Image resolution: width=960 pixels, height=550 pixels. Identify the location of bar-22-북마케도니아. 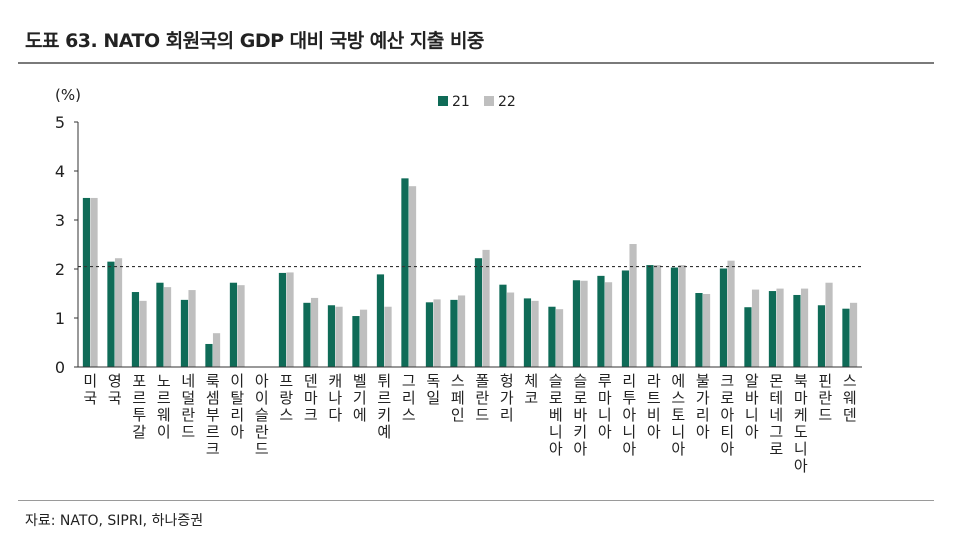
(804, 327).